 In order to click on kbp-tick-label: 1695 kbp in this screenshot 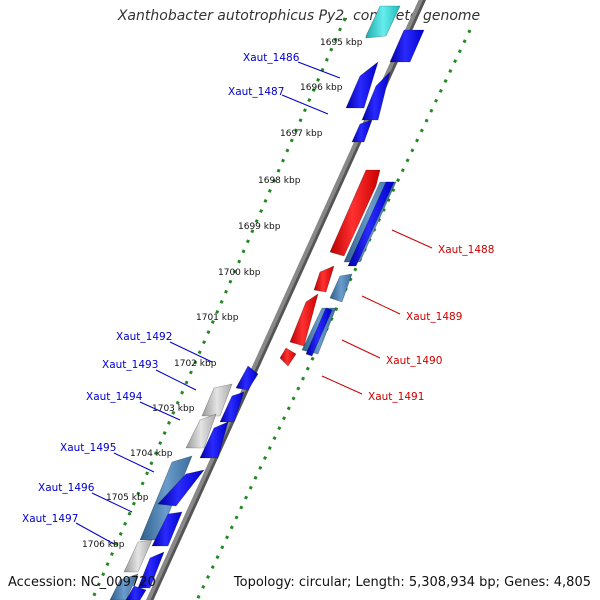, I will do `click(341, 43)`.